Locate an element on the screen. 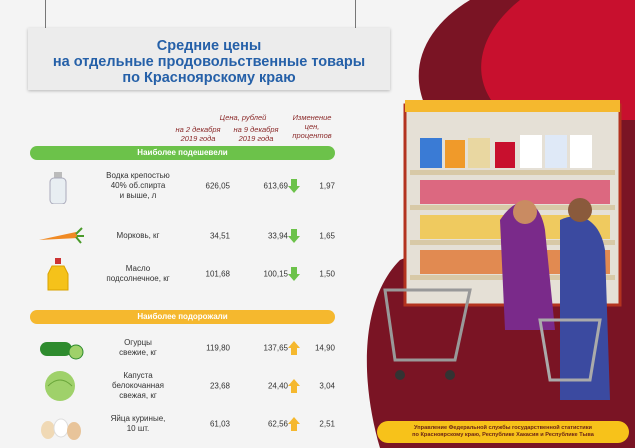  carrot-icon is located at coordinates (61, 235).